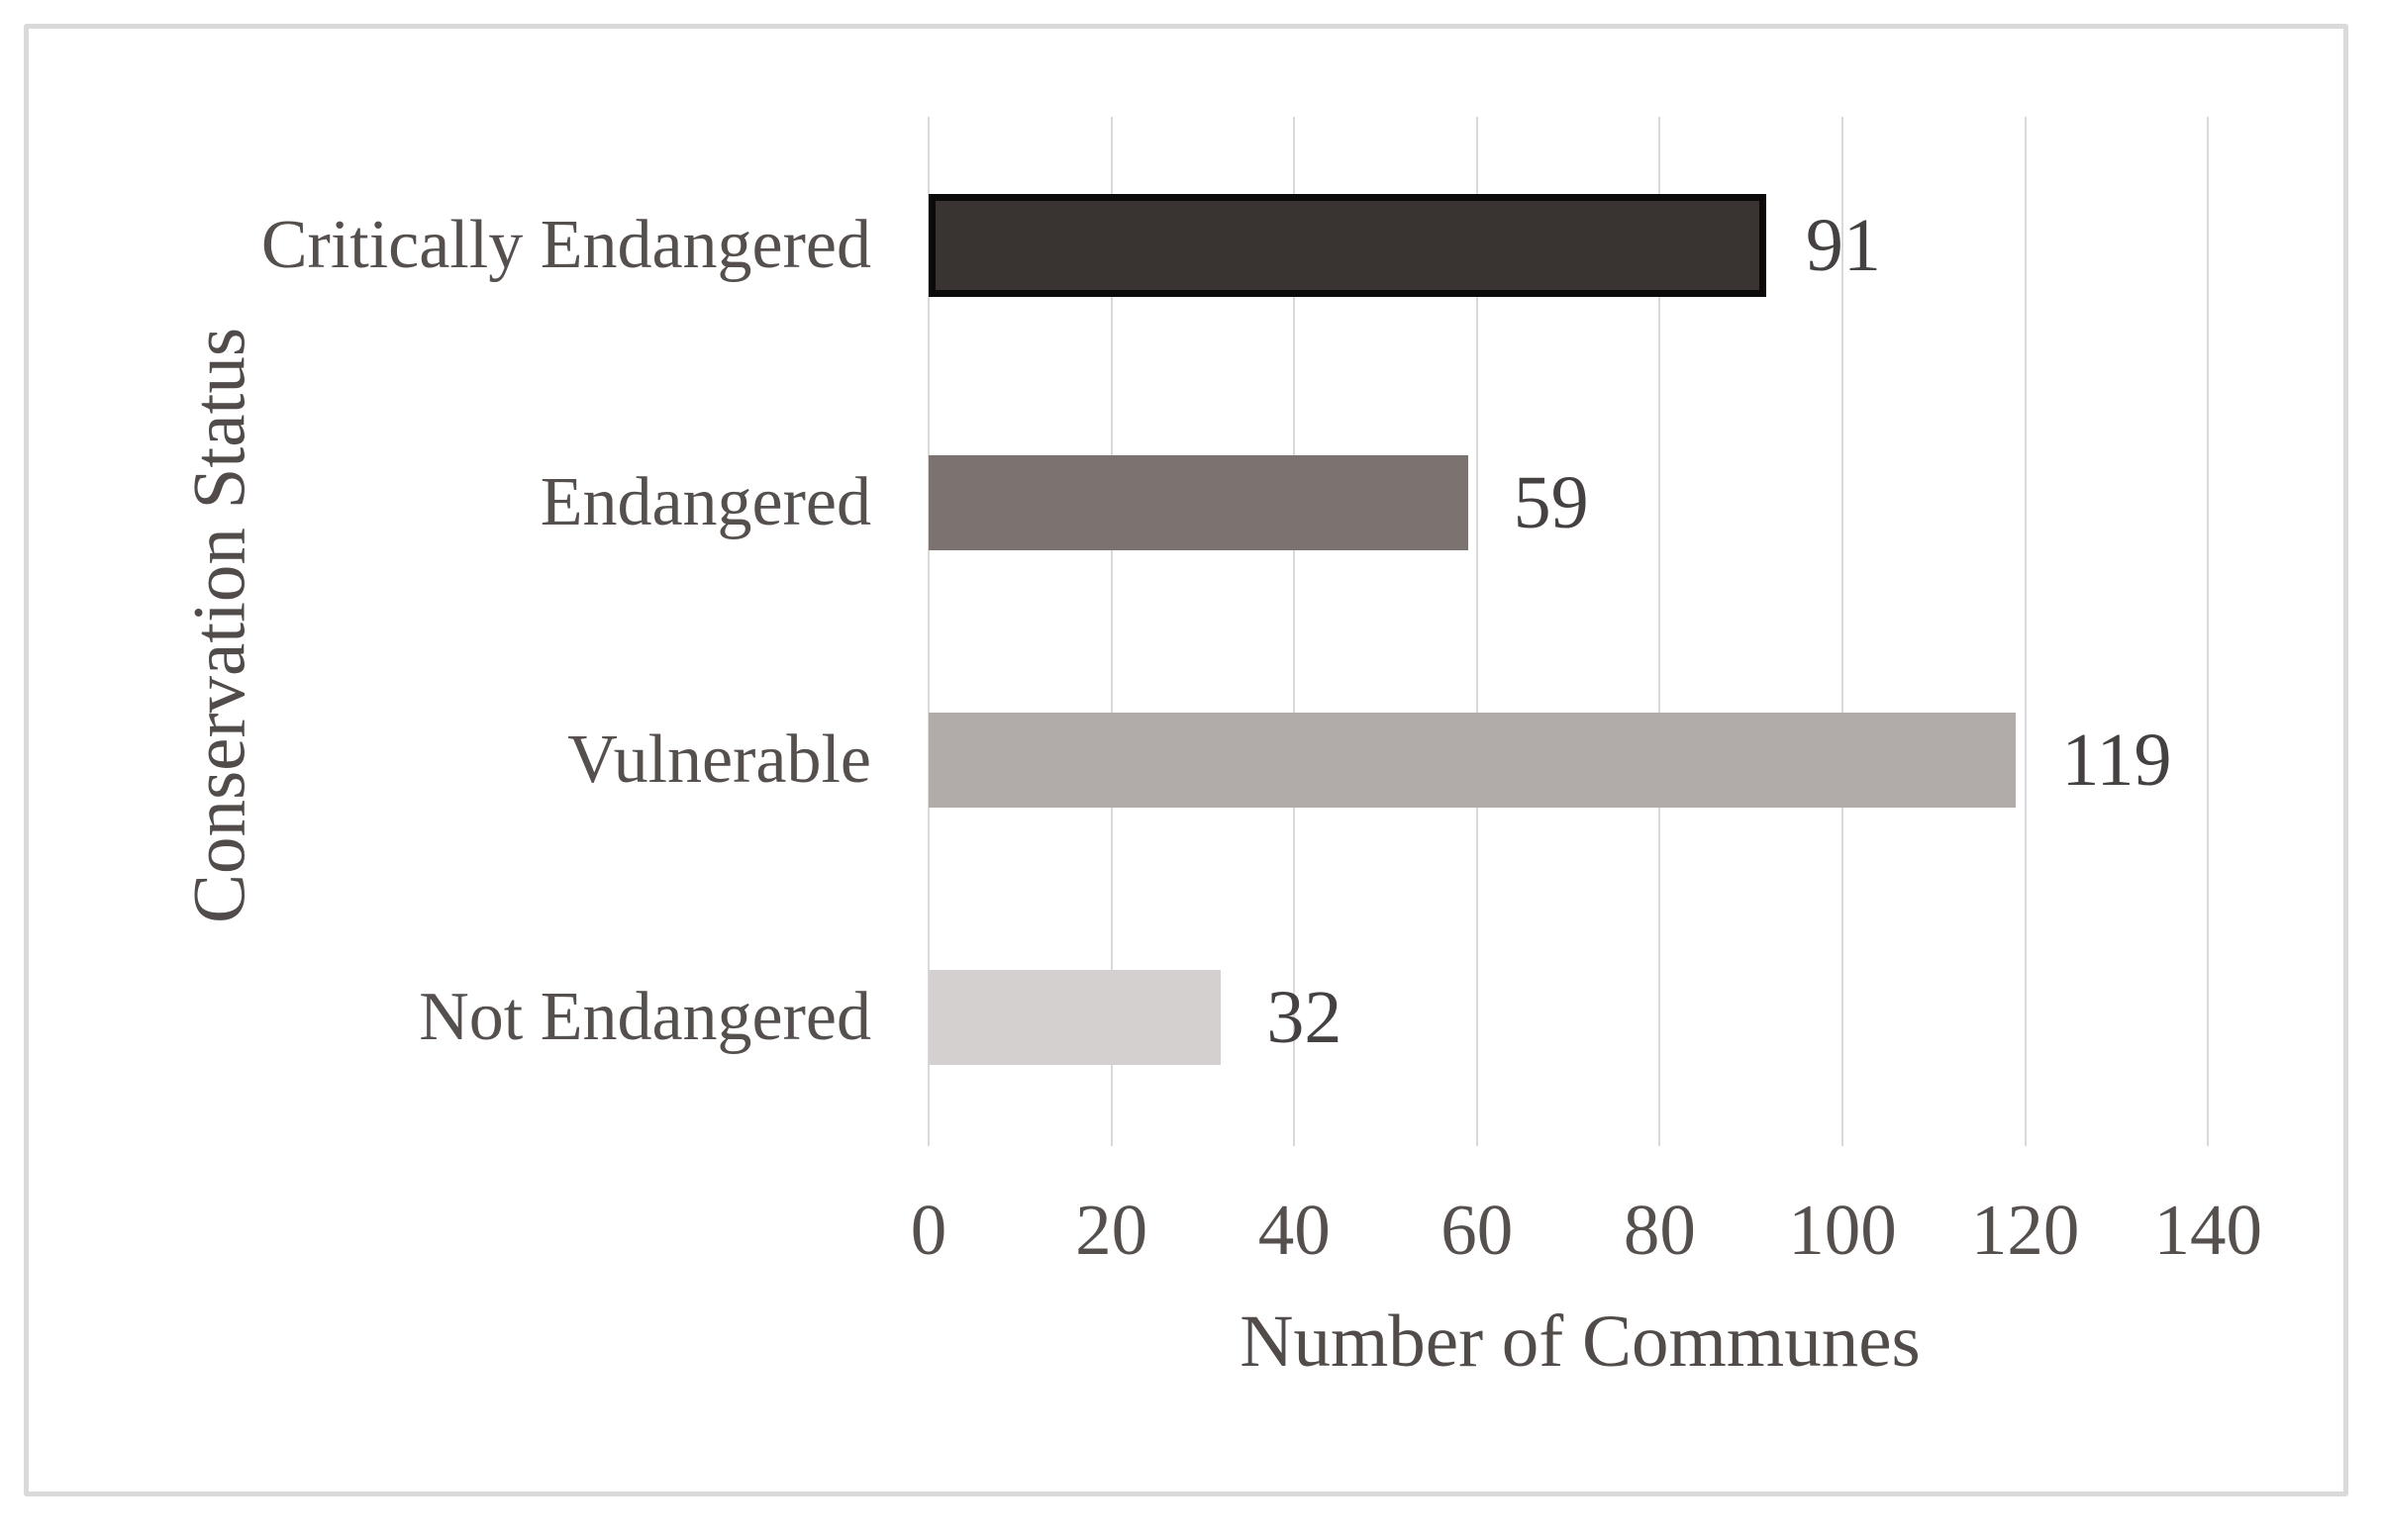 Image resolution: width=2384 pixels, height=1540 pixels. I want to click on bar-critically-endangered, so click(1347, 246).